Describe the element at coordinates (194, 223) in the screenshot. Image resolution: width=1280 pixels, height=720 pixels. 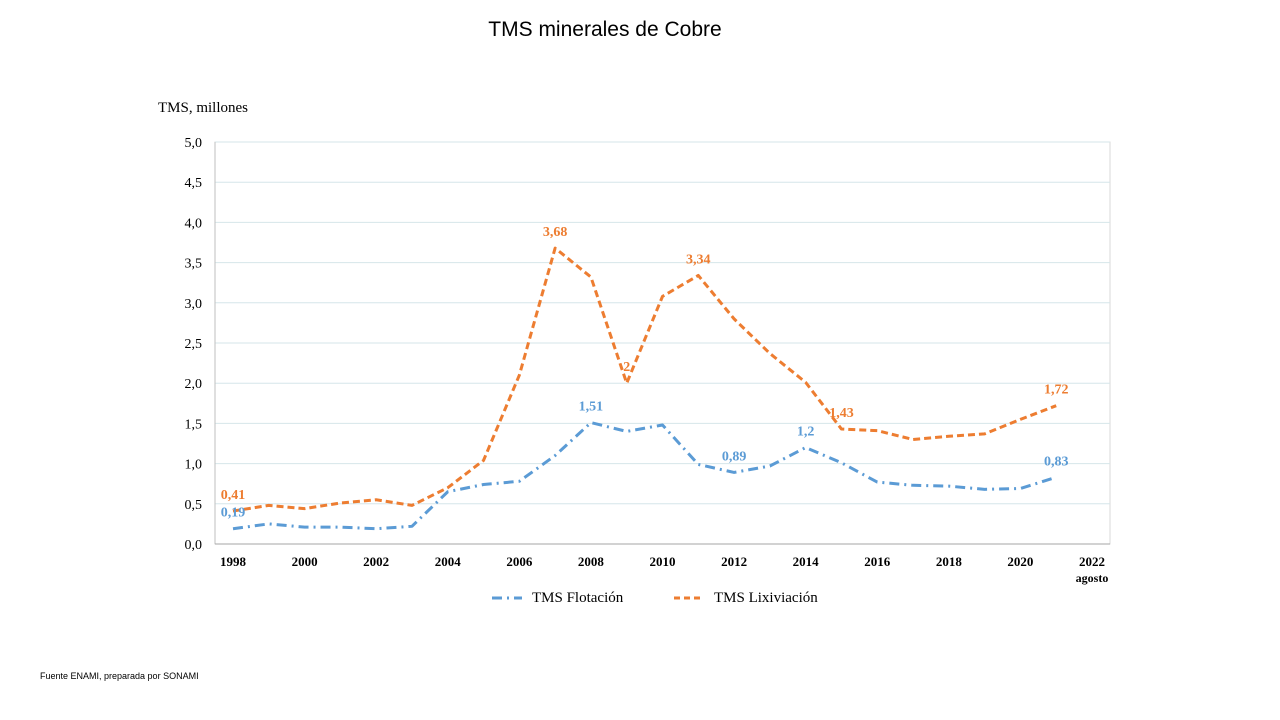
I see `y-tick-label: 4,0` at that location.